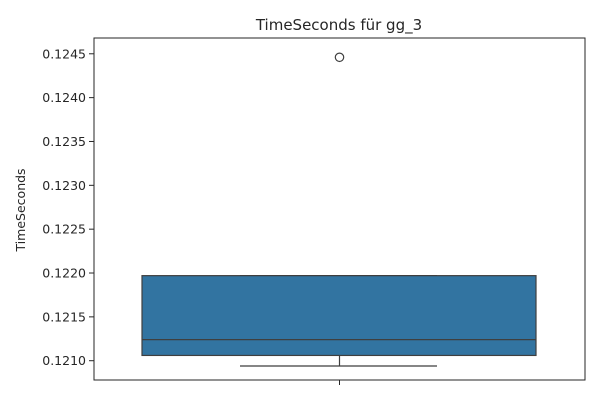  Describe the element at coordinates (64, 141) in the screenshot. I see `y-tick-label: 0.1235` at that location.